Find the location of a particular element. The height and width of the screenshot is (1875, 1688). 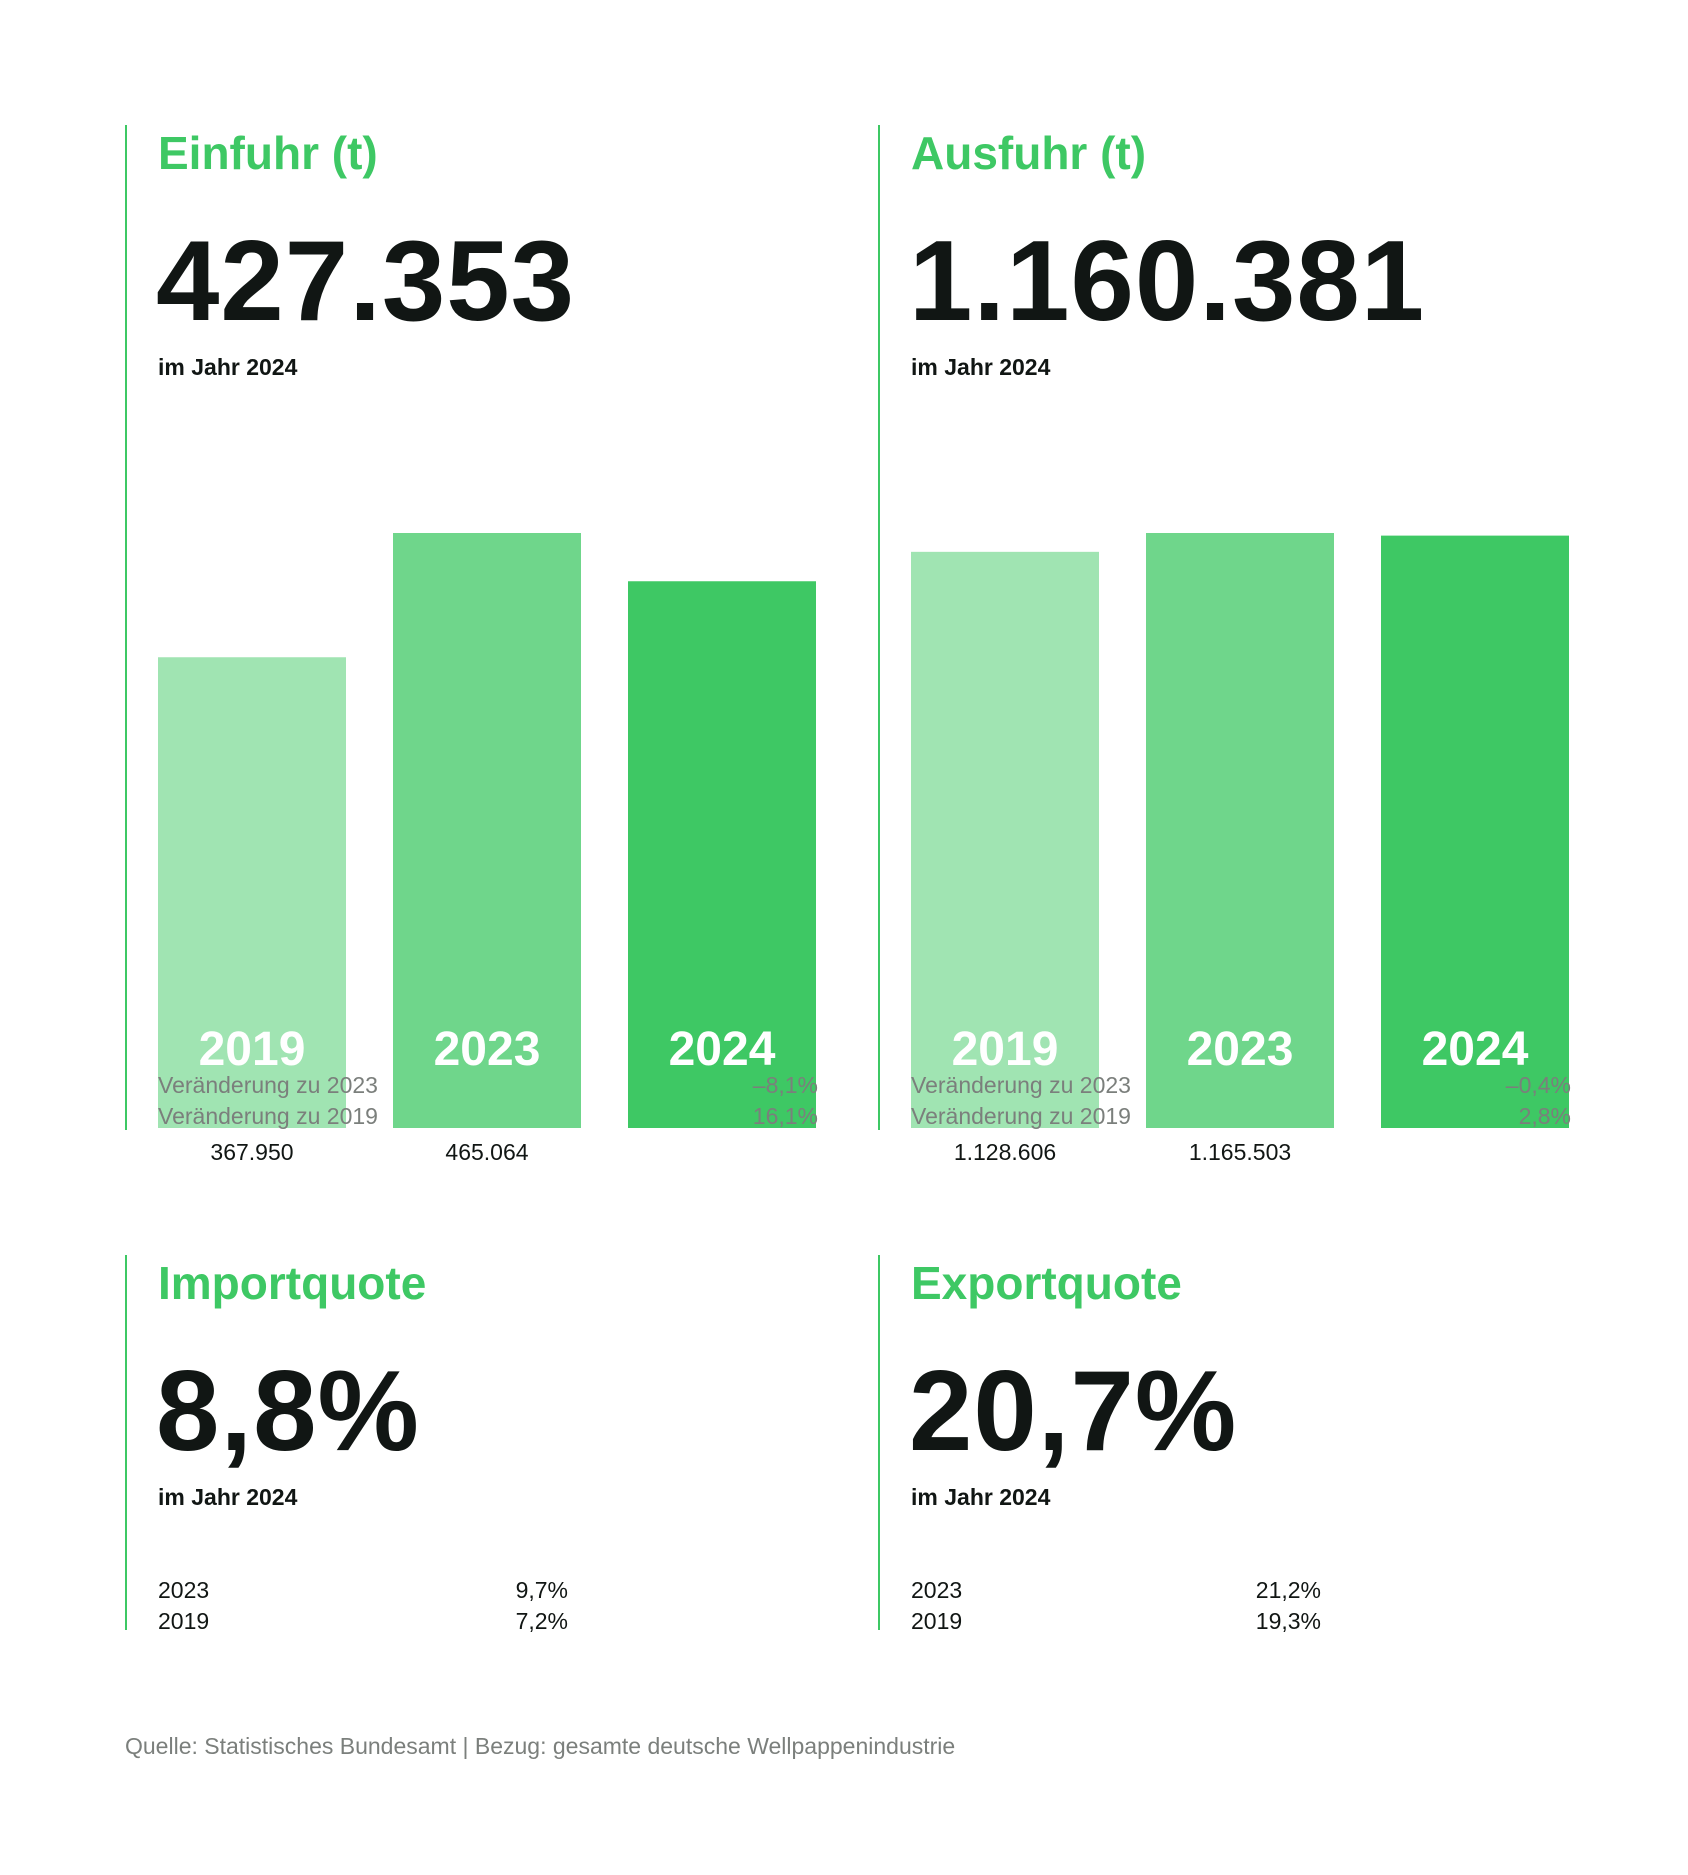

ausfuhr-bar-chart: 2019 1.128.606 2023 1.165.503 2024 is located at coordinates (1240, 849).